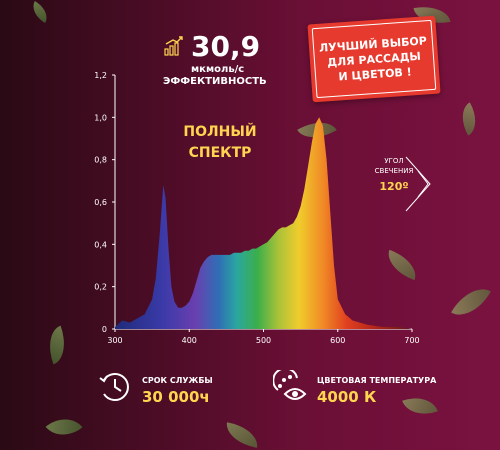 Image resolution: width=500 pixels, height=450 pixels. I want to click on efficiency-label: ЭФФЕКТИВНОСТЬ, so click(215, 81).